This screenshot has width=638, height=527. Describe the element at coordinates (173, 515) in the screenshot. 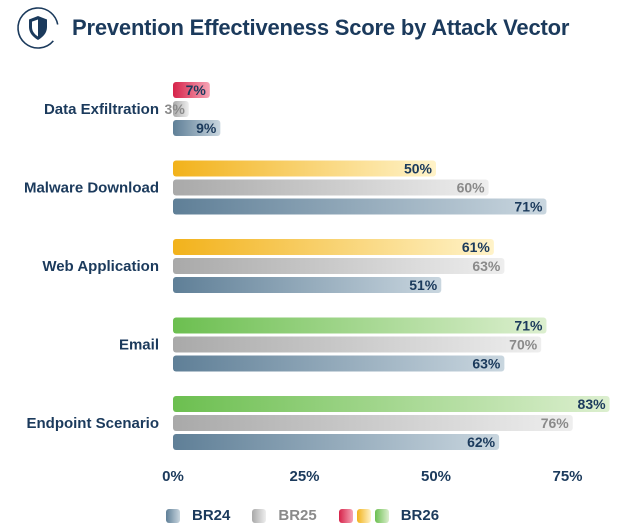

I see `legend-swatch-br24` at that location.